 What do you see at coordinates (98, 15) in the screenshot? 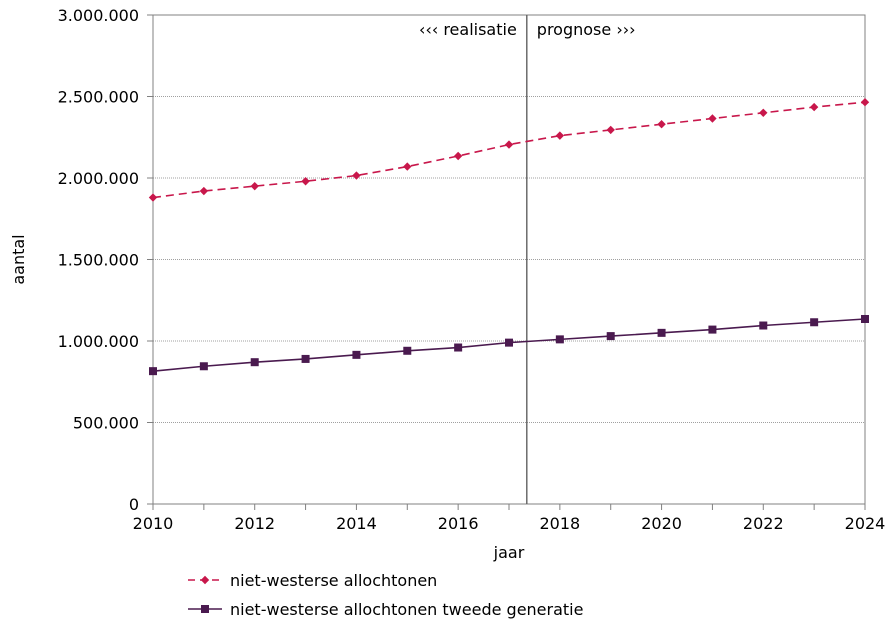
I see `y-tick-label: 3.000.000` at bounding box center [98, 15].